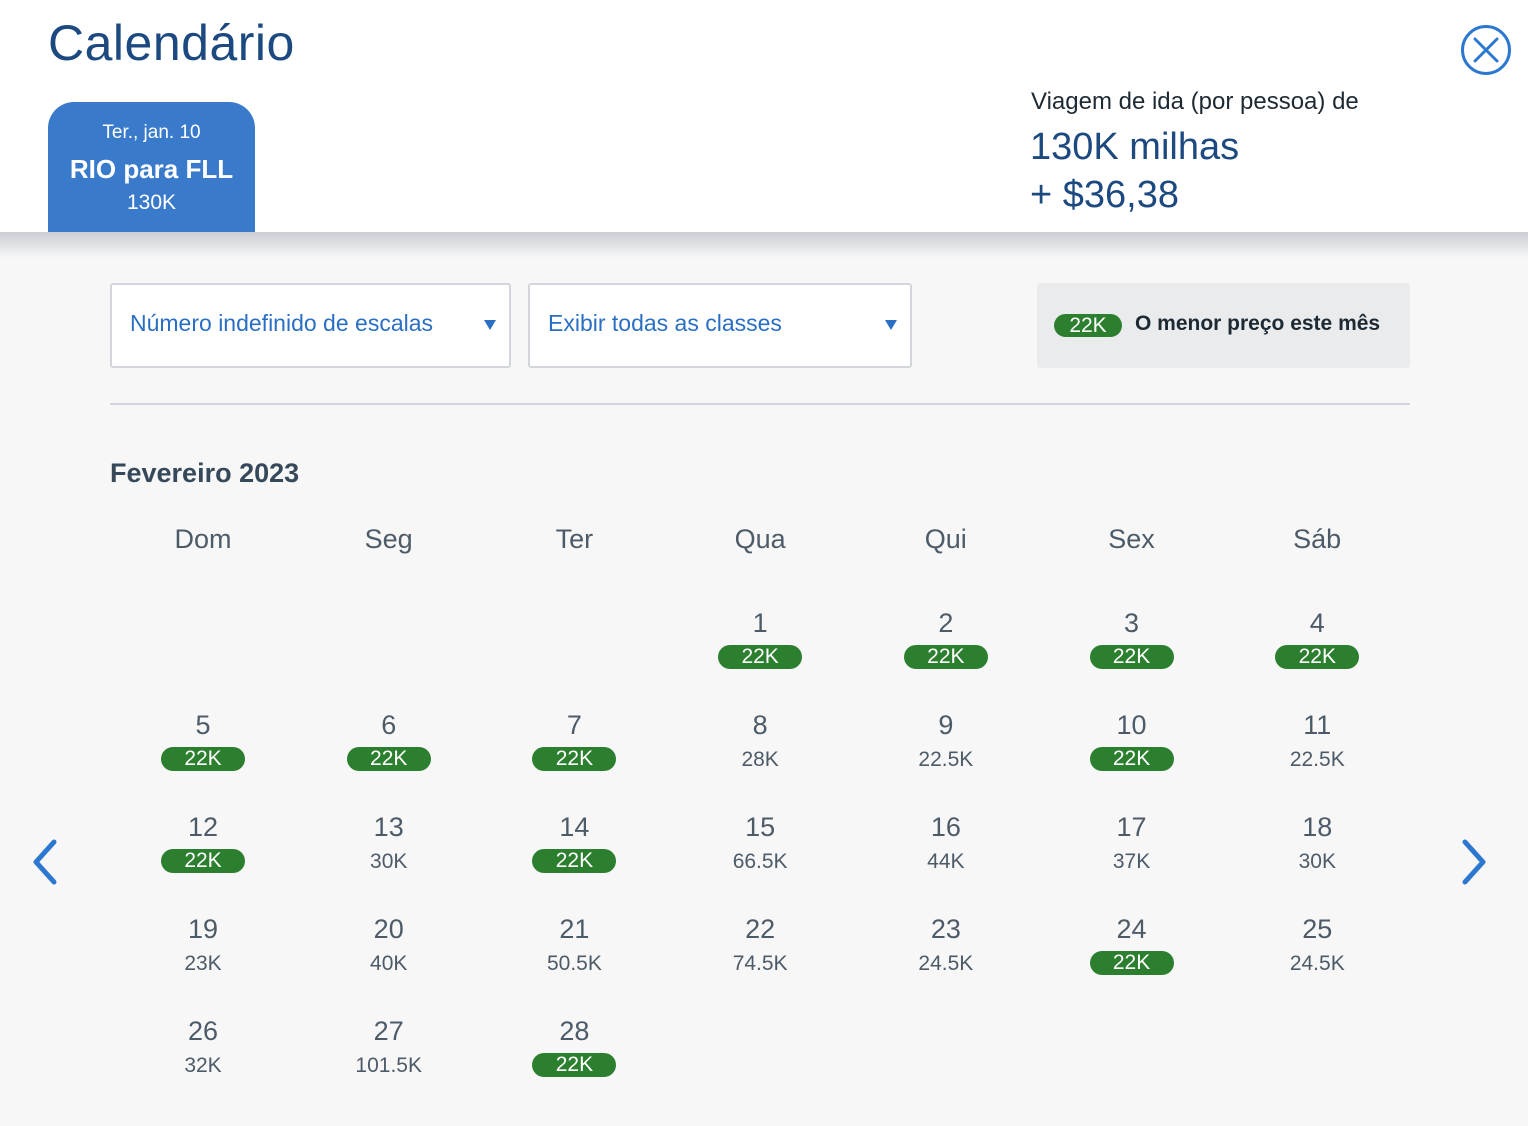 The image size is (1528, 1126). Describe the element at coordinates (760, 963) in the screenshot. I see `day-price: 74.5K` at that location.